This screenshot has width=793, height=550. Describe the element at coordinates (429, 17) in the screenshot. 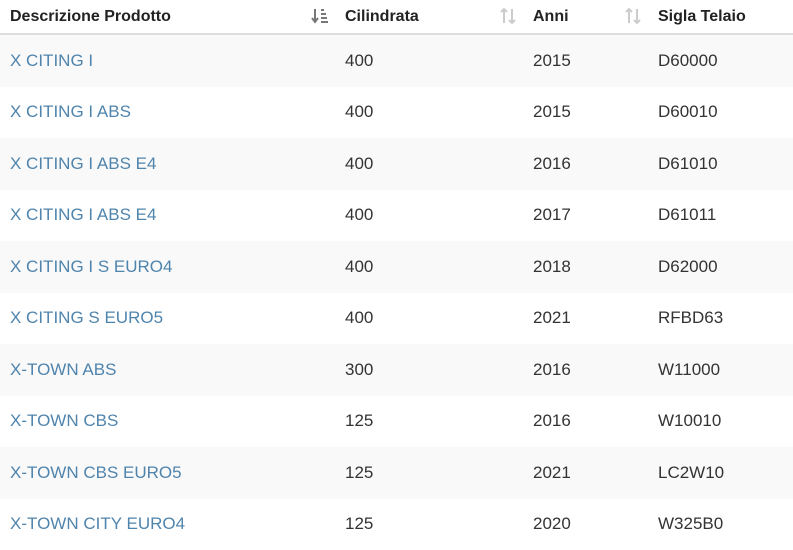

I see `column-header: Cilindrata` at that location.